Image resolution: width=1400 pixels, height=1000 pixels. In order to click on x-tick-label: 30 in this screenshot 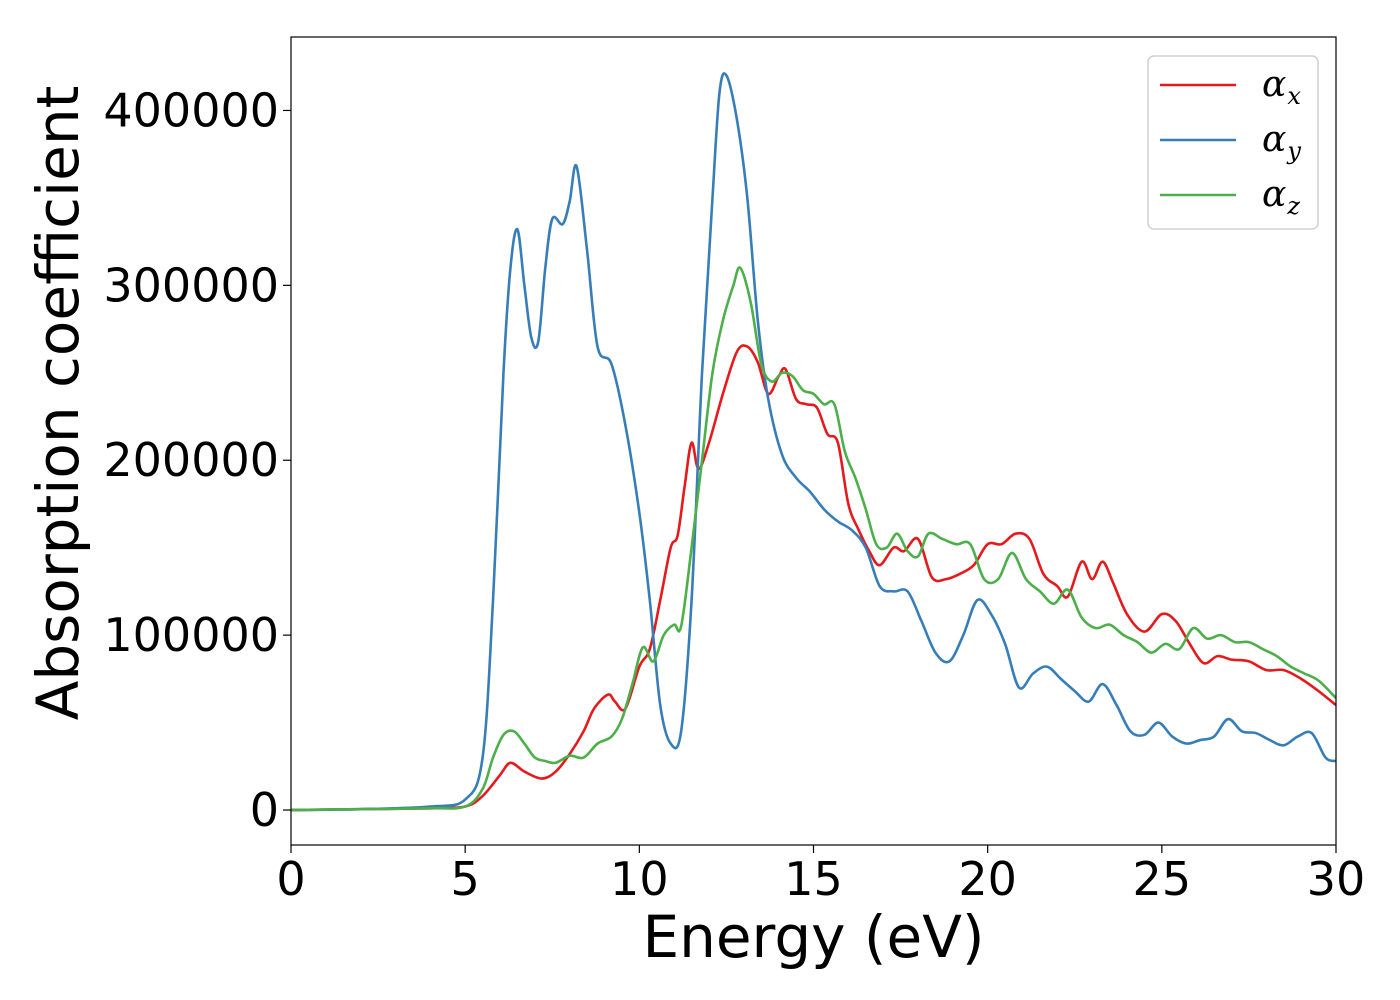, I will do `click(1336, 879)`.